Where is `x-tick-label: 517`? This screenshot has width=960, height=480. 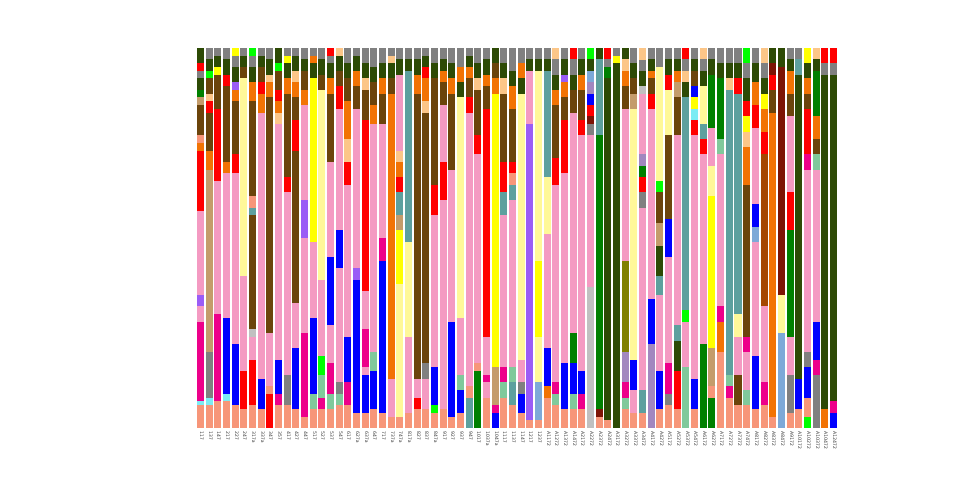
x-tick-label: 517 is located at coordinates (313, 435).